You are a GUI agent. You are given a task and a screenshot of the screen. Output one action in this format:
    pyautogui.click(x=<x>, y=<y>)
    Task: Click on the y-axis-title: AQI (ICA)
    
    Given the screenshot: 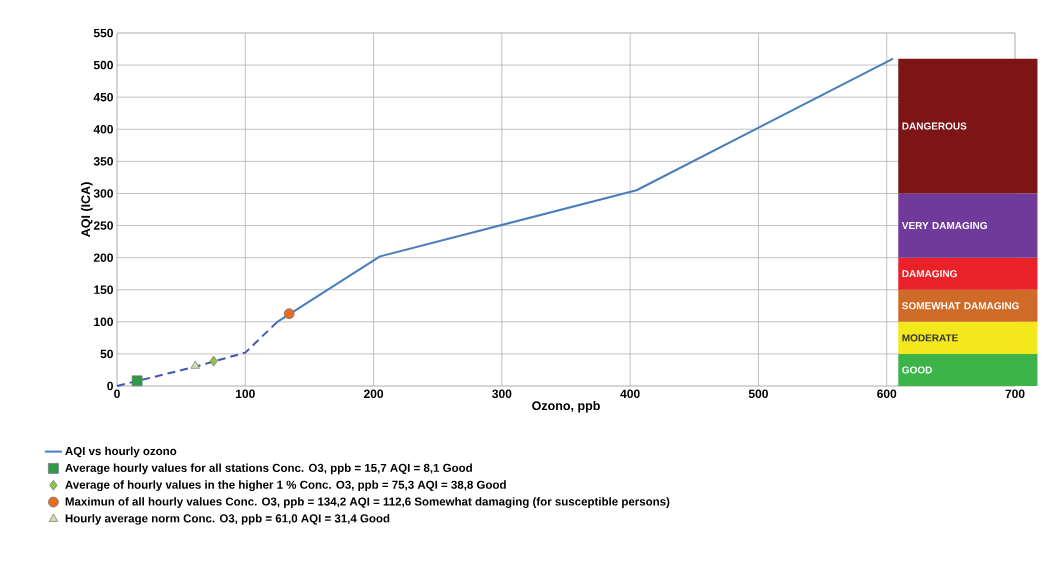 What is the action you would take?
    pyautogui.click(x=86, y=209)
    